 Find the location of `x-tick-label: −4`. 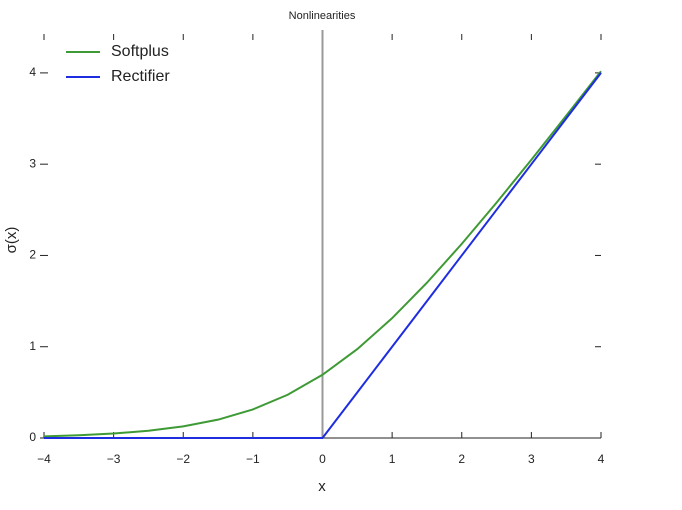

x-tick-label: −4 is located at coordinates (44, 459).